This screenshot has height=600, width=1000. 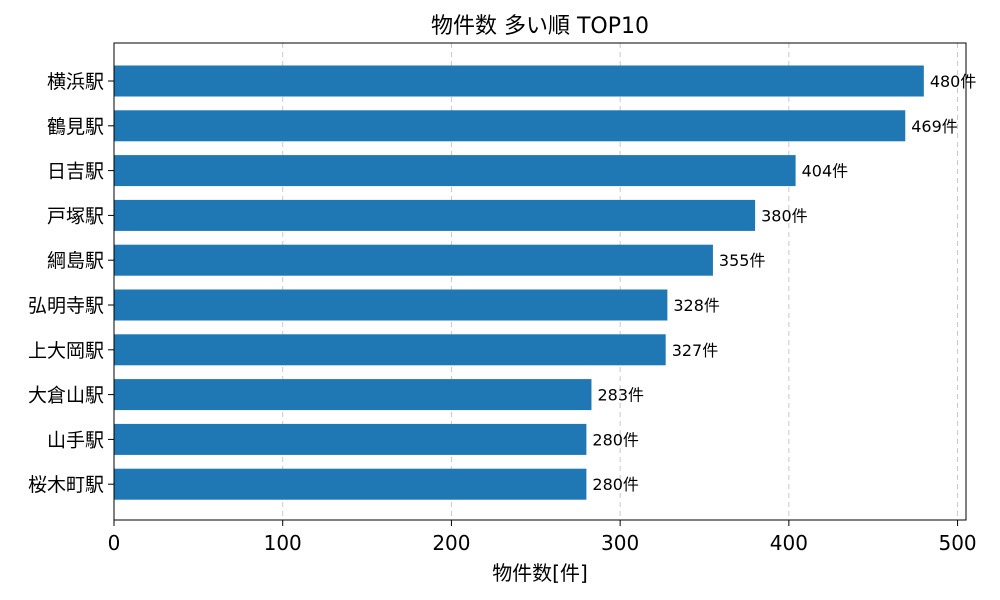 What do you see at coordinates (696, 305) in the screenshot?
I see `data-label: 328件` at bounding box center [696, 305].